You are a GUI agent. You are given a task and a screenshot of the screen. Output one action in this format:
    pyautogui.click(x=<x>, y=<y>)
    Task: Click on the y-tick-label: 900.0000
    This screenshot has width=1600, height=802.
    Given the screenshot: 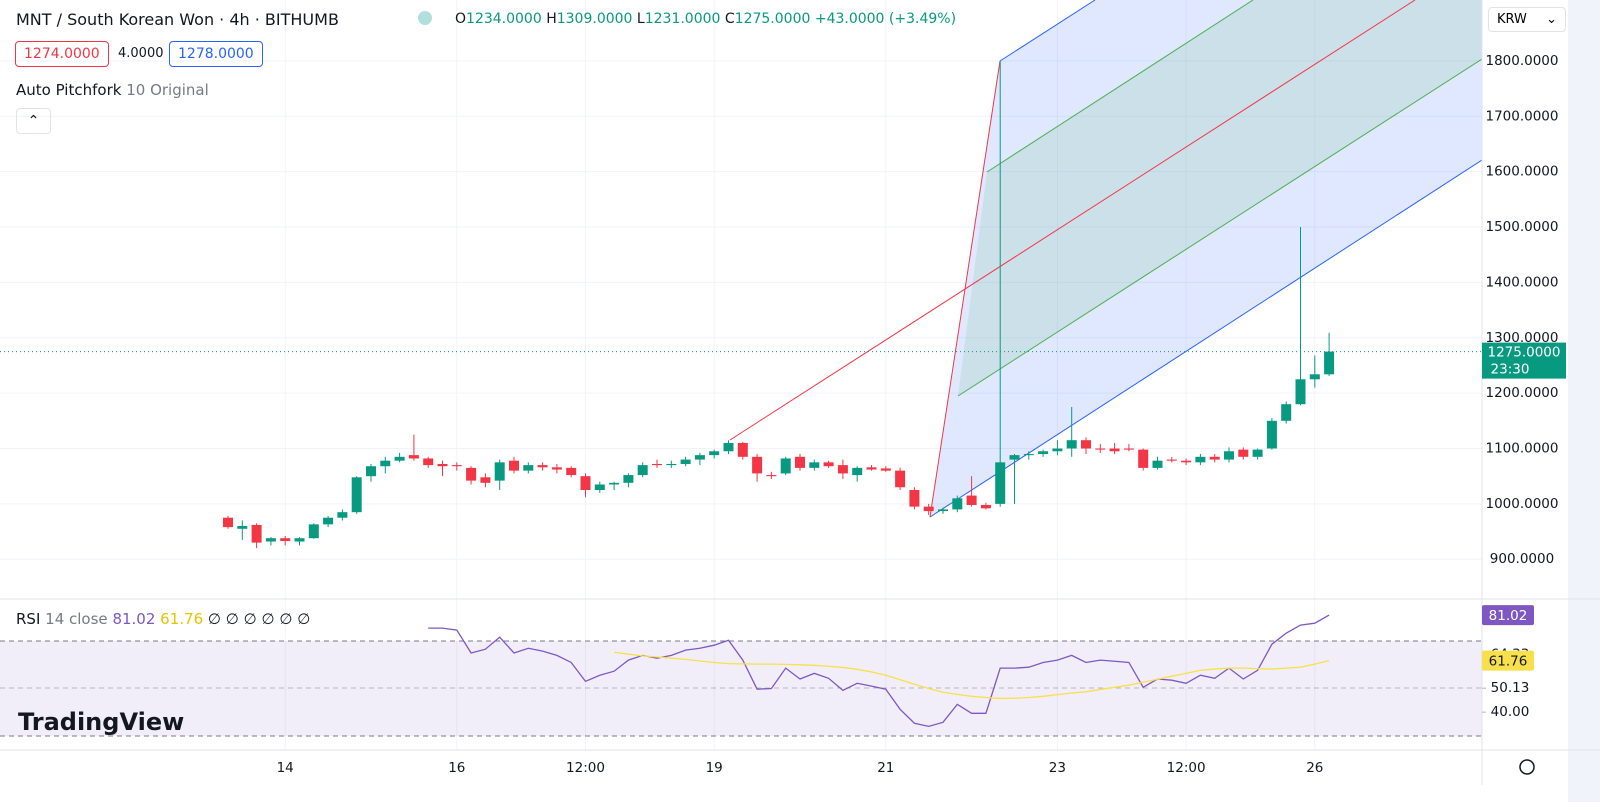 What is the action you would take?
    pyautogui.click(x=1522, y=559)
    